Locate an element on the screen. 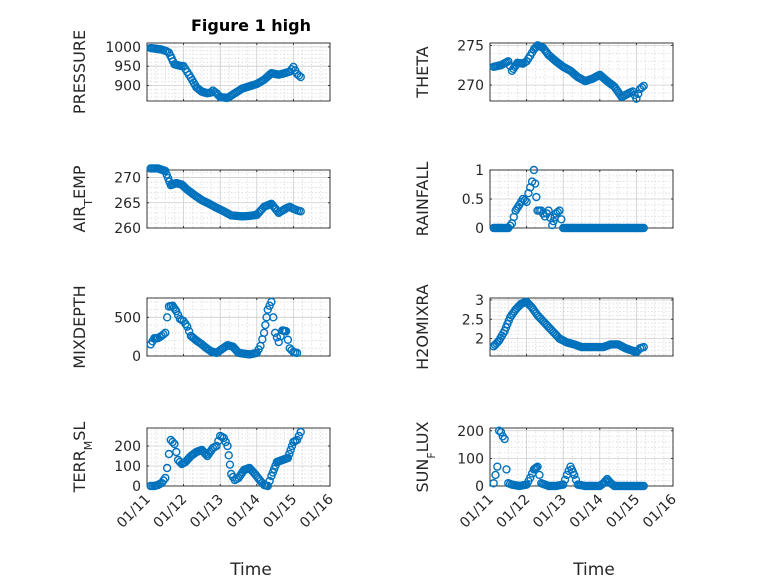 This screenshot has width=778, height=583. y-tick-label: 260 is located at coordinates (127, 229).